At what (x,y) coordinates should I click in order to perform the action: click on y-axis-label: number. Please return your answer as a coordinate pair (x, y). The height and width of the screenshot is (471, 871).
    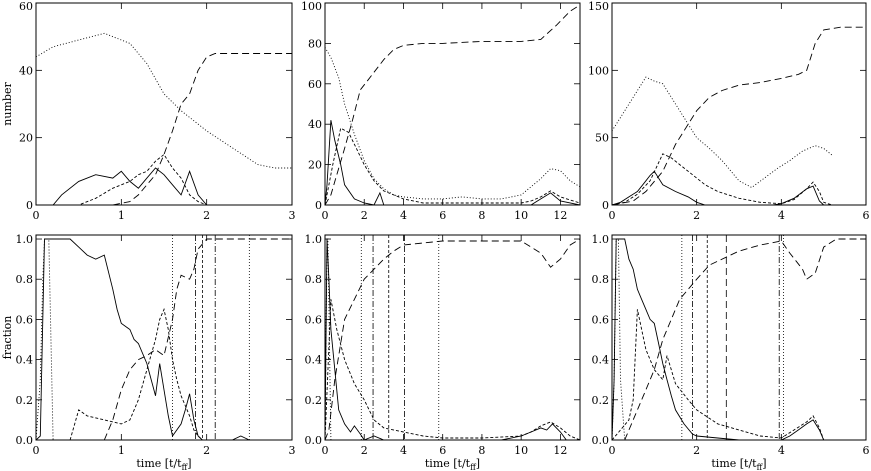
    Looking at the image, I should click on (7, 104).